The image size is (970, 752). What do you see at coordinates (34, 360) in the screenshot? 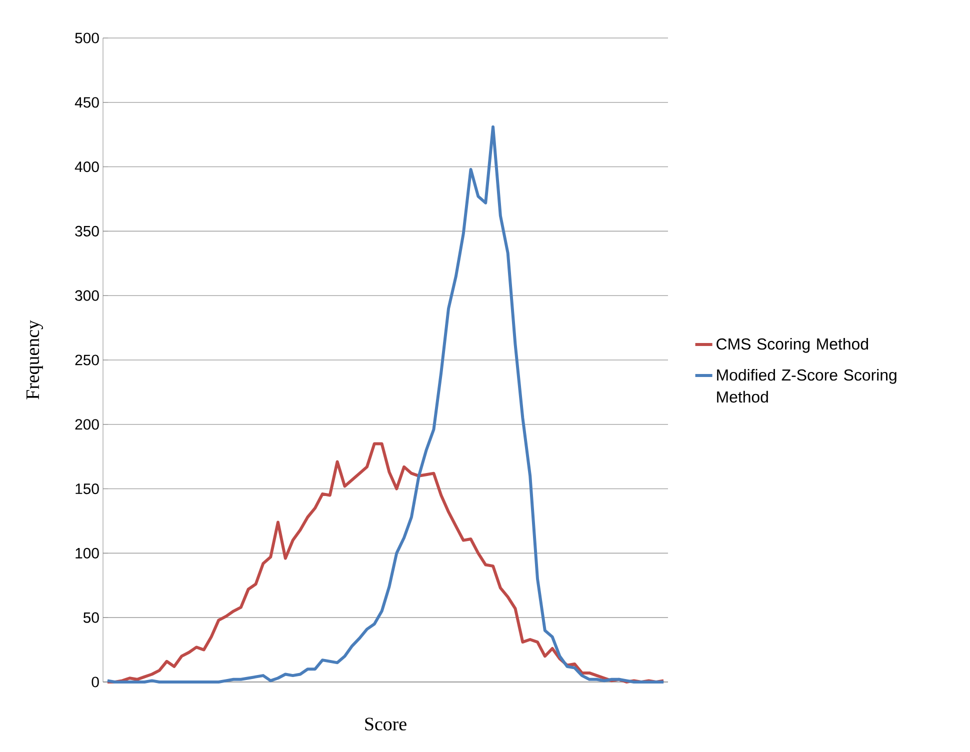
I see `y-axis-title: Frequency` at bounding box center [34, 360].